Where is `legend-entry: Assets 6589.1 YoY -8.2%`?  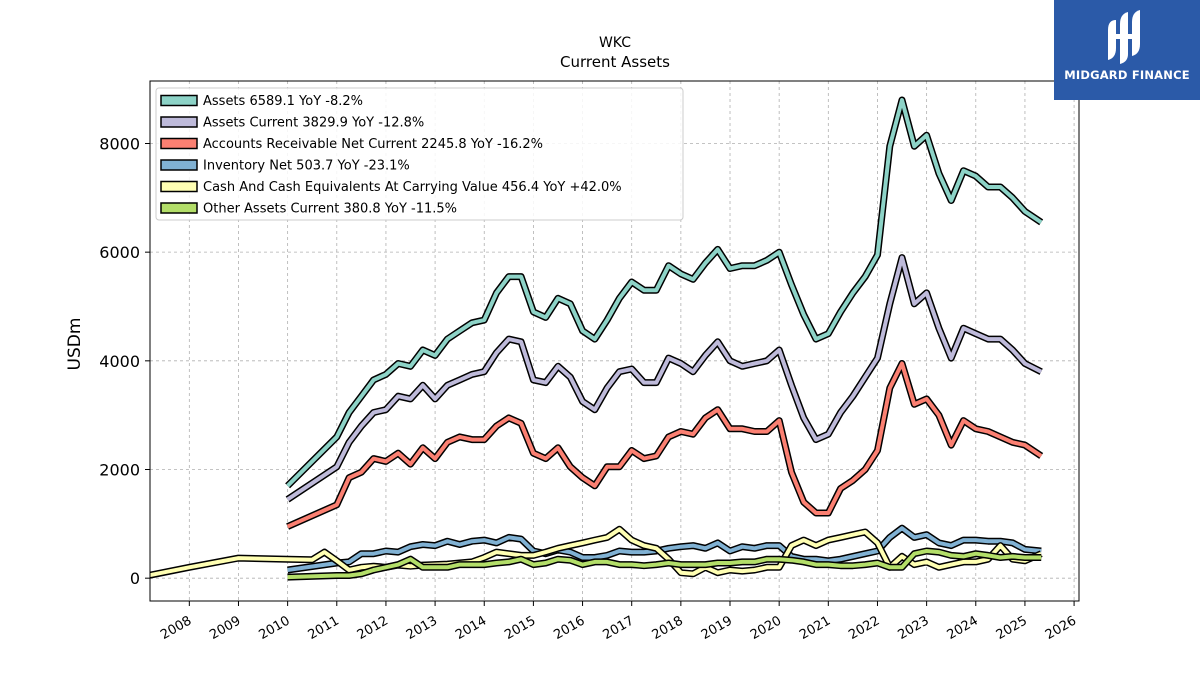
legend-entry: Assets 6589.1 YoY -8.2% is located at coordinates (283, 101).